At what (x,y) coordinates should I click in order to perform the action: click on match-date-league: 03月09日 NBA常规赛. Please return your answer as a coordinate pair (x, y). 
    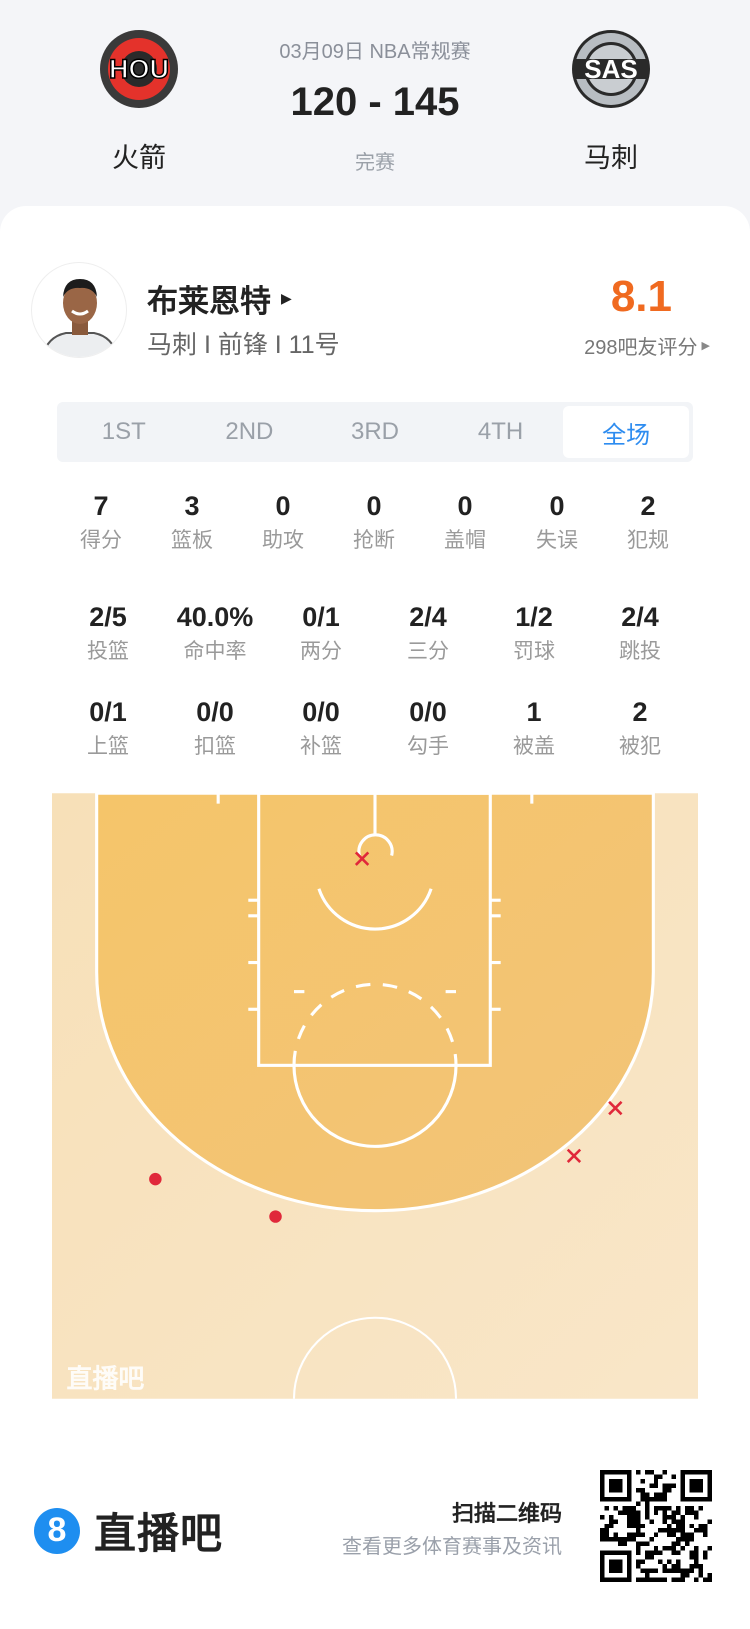
    Looking at the image, I should click on (375, 52).